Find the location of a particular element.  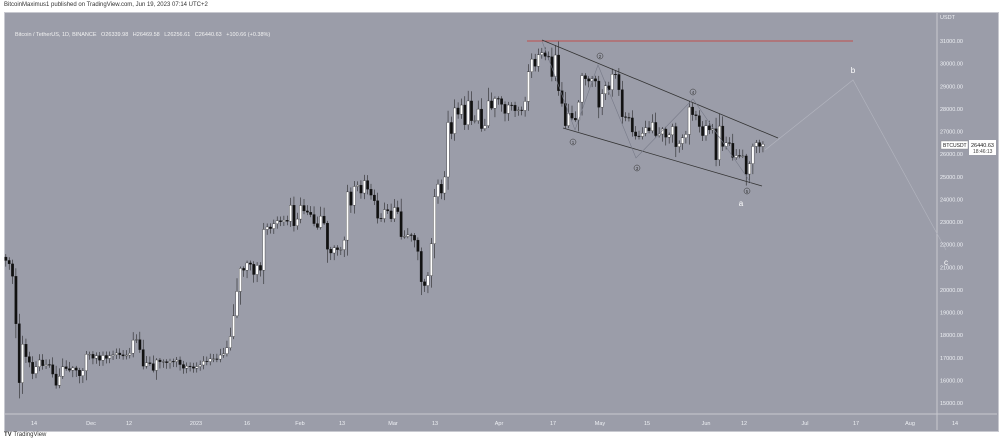

symbol-name: Bitcoin / TetherUS, 1D, BINANCE is located at coordinates (56, 35).